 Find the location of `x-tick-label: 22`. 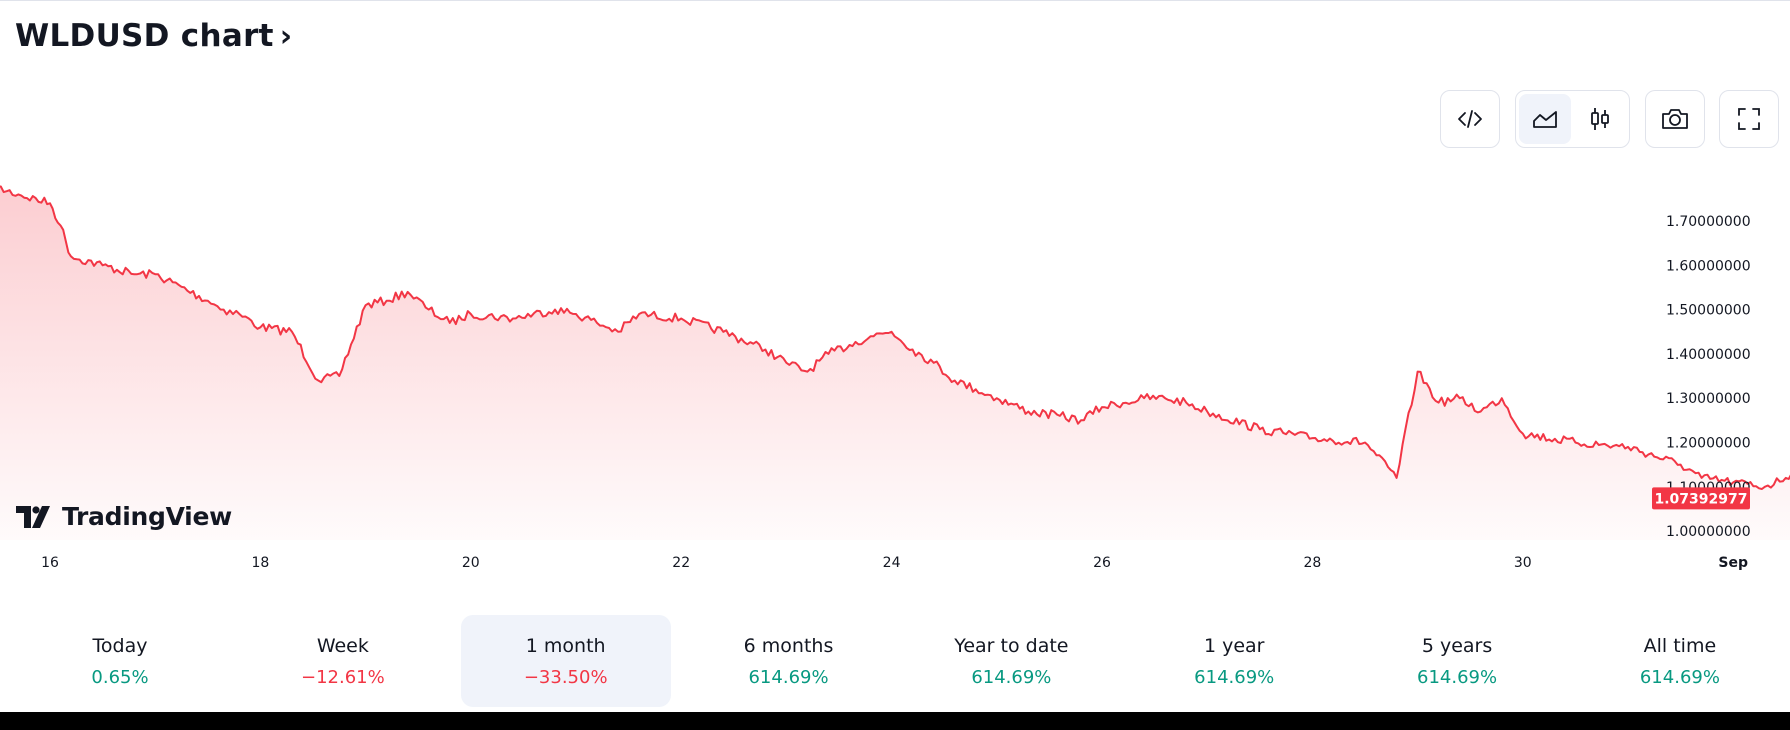

x-tick-label: 22 is located at coordinates (681, 563).